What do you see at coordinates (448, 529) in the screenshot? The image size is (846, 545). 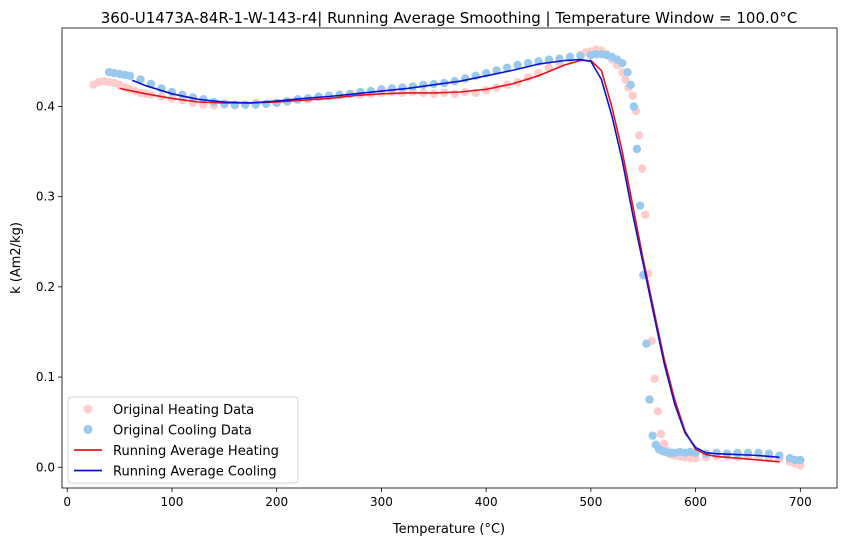 I see `x-axis-label: Temperature (°C)` at bounding box center [448, 529].